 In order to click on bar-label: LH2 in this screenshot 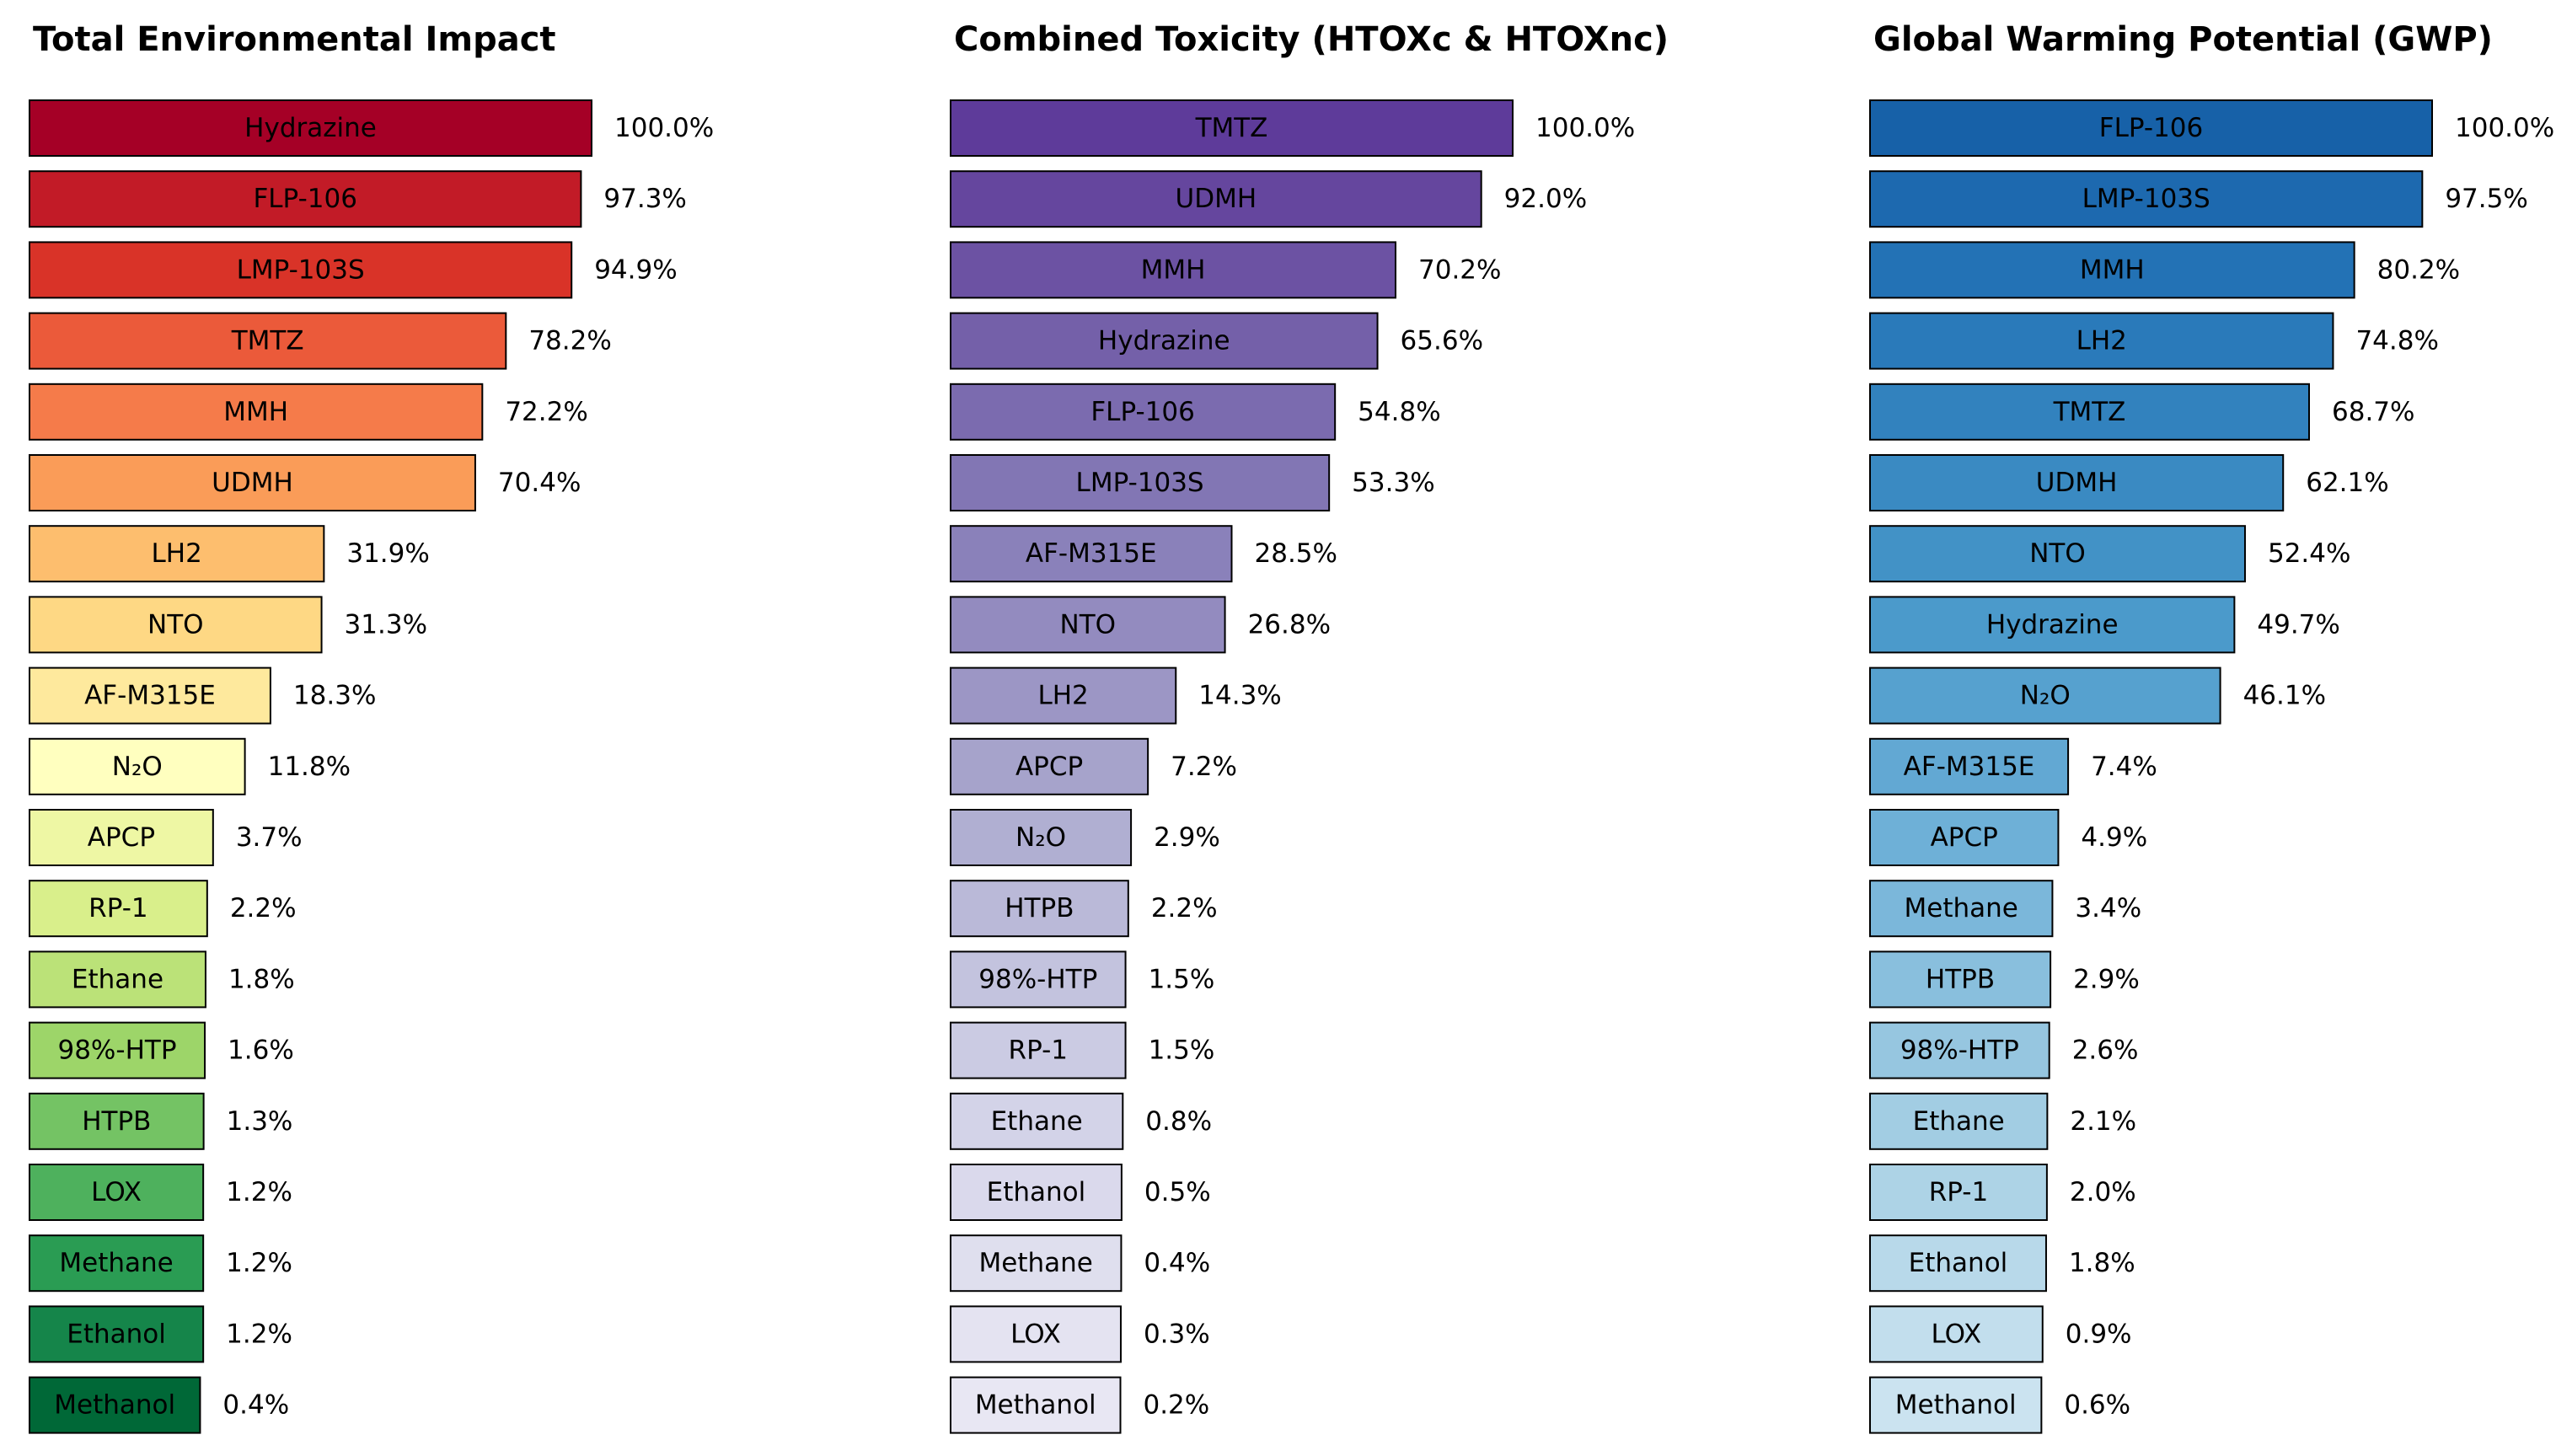, I will do `click(177, 553)`.